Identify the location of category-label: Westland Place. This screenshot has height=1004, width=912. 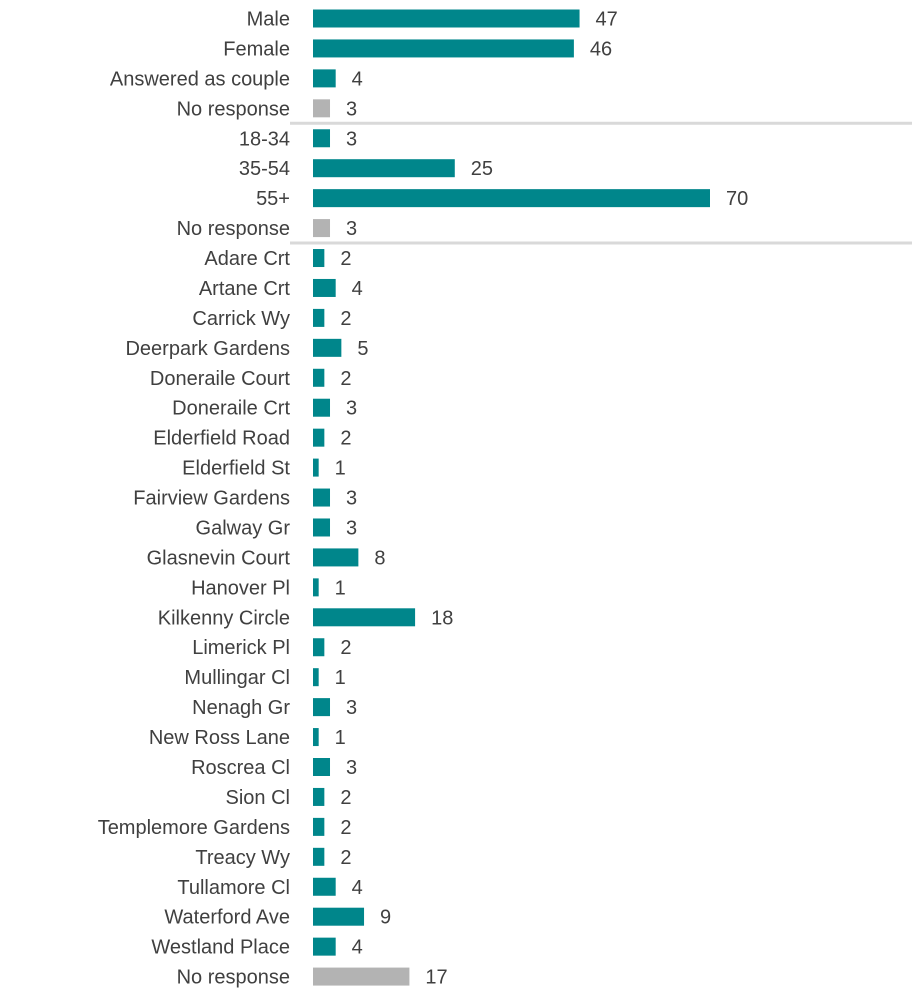
(220, 948).